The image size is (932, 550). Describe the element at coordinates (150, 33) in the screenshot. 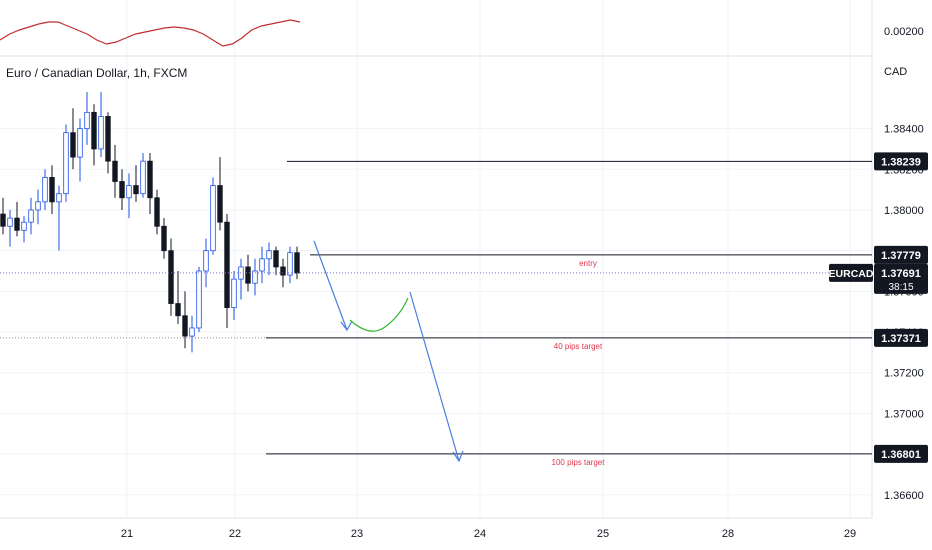

I see `indicator-line` at that location.